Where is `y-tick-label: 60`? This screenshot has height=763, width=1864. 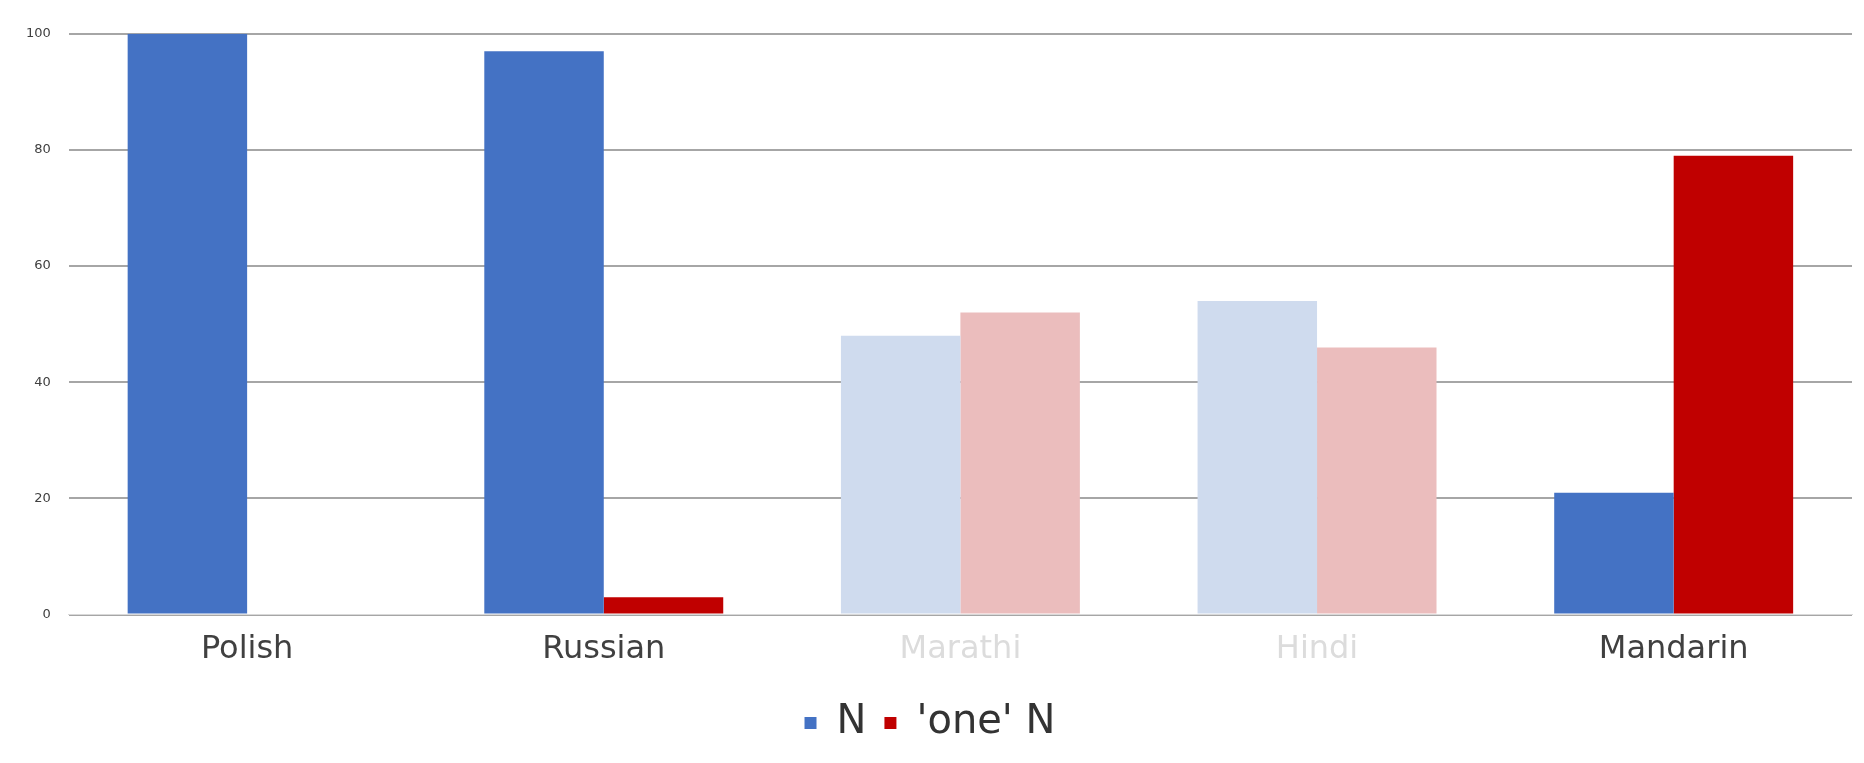
y-tick-label: 60 is located at coordinates (42, 265).